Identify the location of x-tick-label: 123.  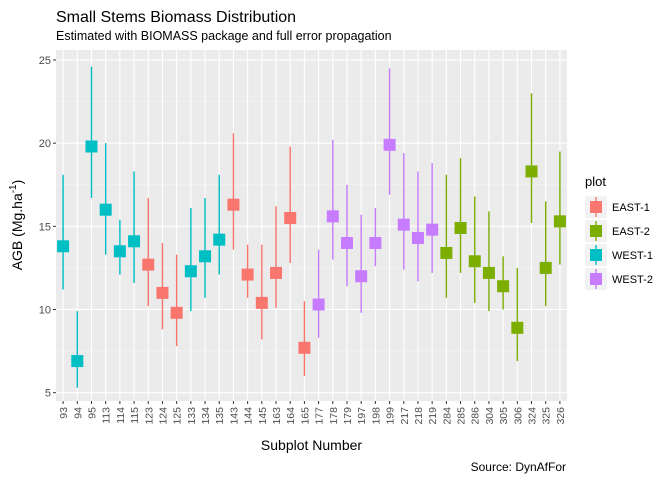
(149, 416).